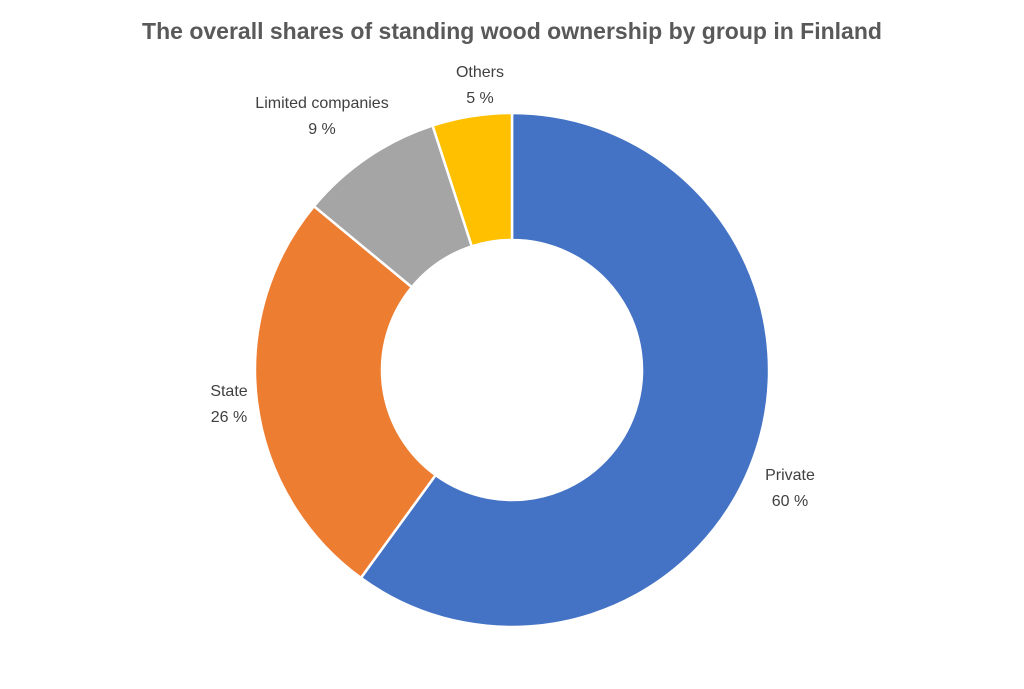  I want to click on slice-label-name: Private, so click(790, 475).